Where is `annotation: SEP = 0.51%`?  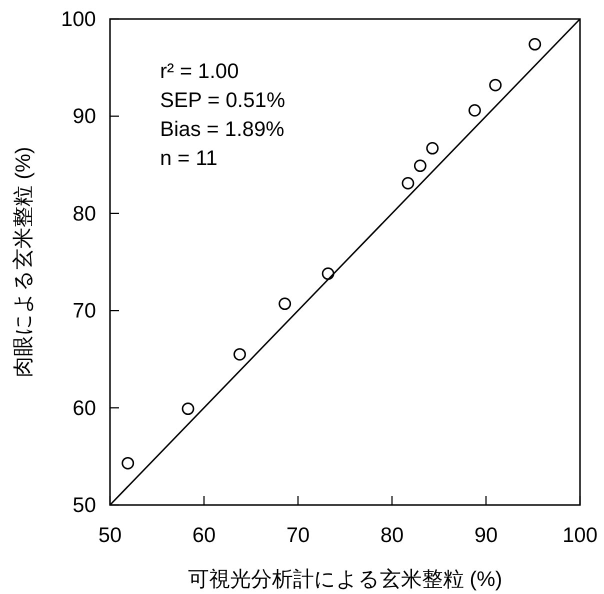
annotation: SEP = 0.51% is located at coordinates (223, 100).